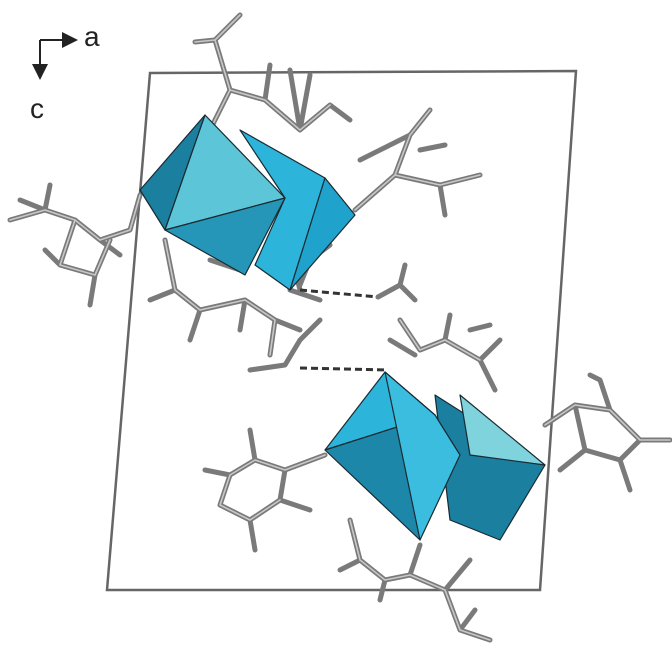 The image size is (672, 654). What do you see at coordinates (92, 36) in the screenshot?
I see `axis-label-a: a` at bounding box center [92, 36].